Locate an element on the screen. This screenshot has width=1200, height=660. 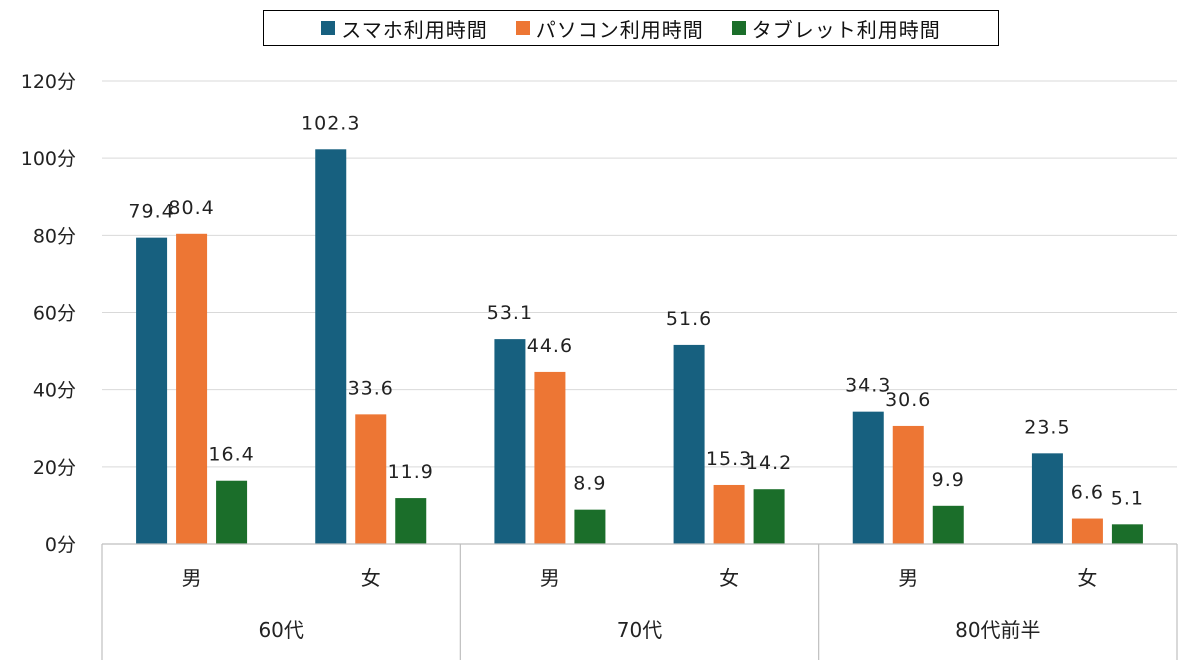
x-group-label: 80代前半 is located at coordinates (997, 630).